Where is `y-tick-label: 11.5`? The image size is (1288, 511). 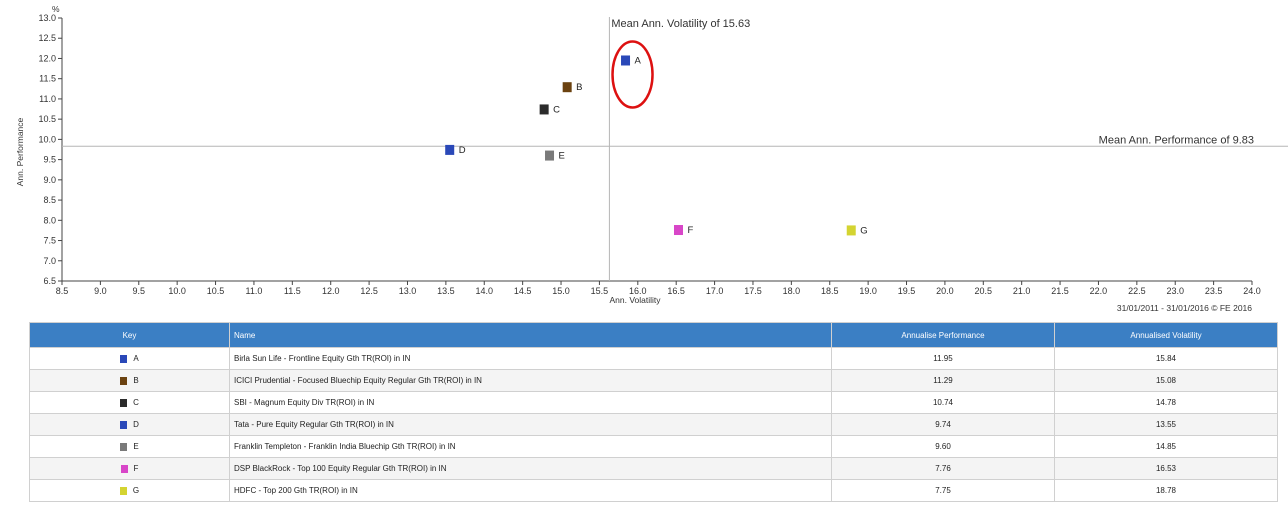
y-tick-label: 11.5 is located at coordinates (47, 79).